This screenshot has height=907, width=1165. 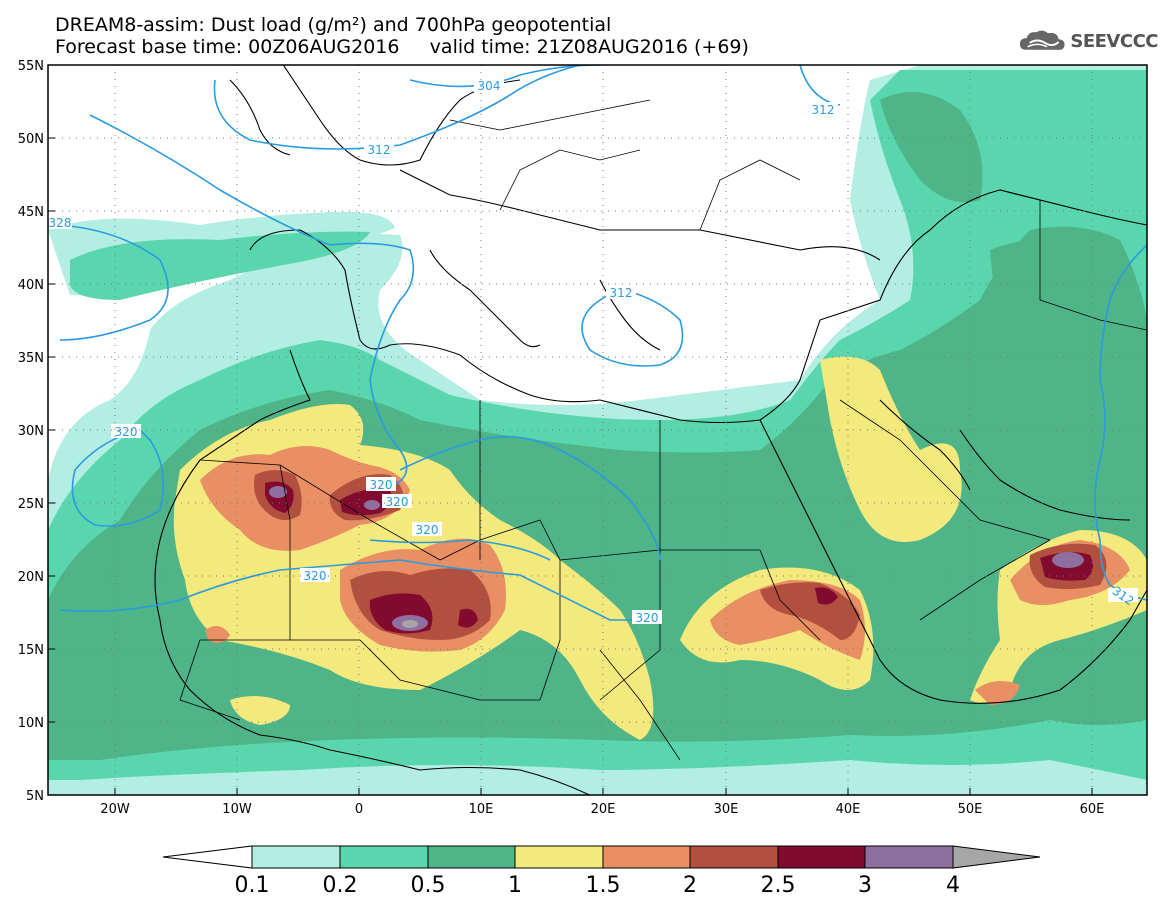 I want to click on colorbar-label: 3, so click(x=865, y=885).